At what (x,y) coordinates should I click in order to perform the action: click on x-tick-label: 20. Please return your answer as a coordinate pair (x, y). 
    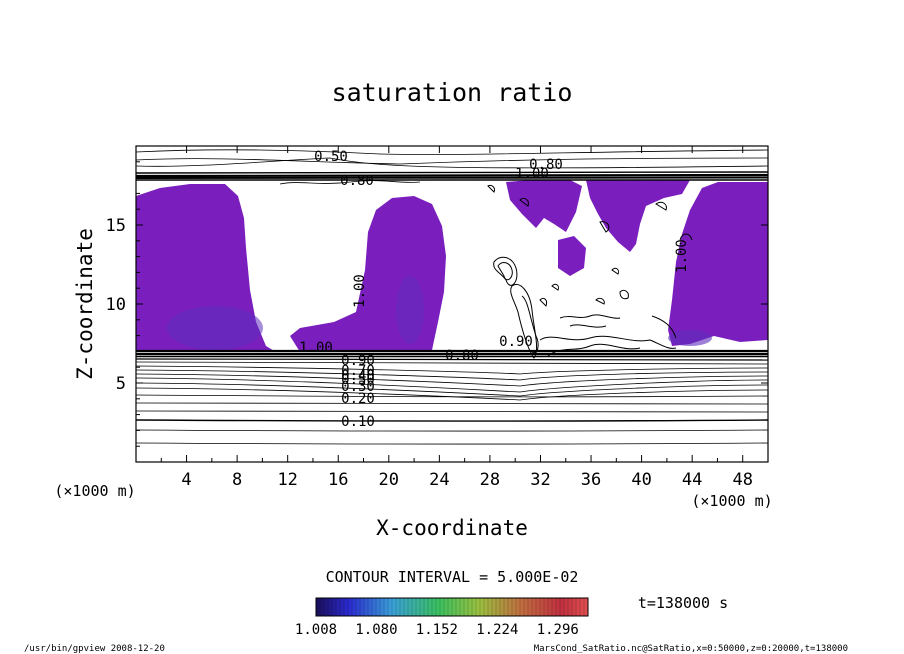
    Looking at the image, I should click on (389, 480).